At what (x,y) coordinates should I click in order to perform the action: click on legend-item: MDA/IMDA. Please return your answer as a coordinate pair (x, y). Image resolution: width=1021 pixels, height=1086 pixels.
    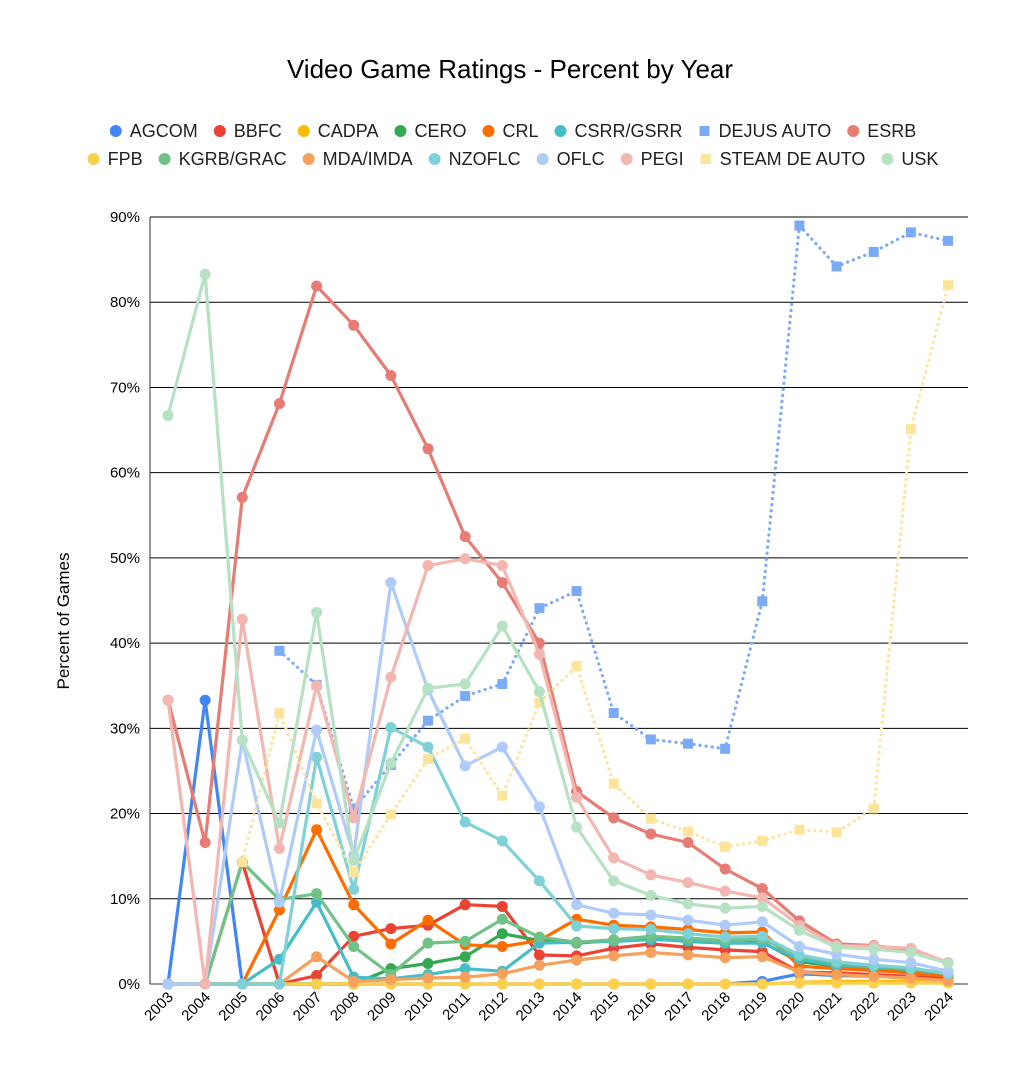
    Looking at the image, I should click on (357, 159).